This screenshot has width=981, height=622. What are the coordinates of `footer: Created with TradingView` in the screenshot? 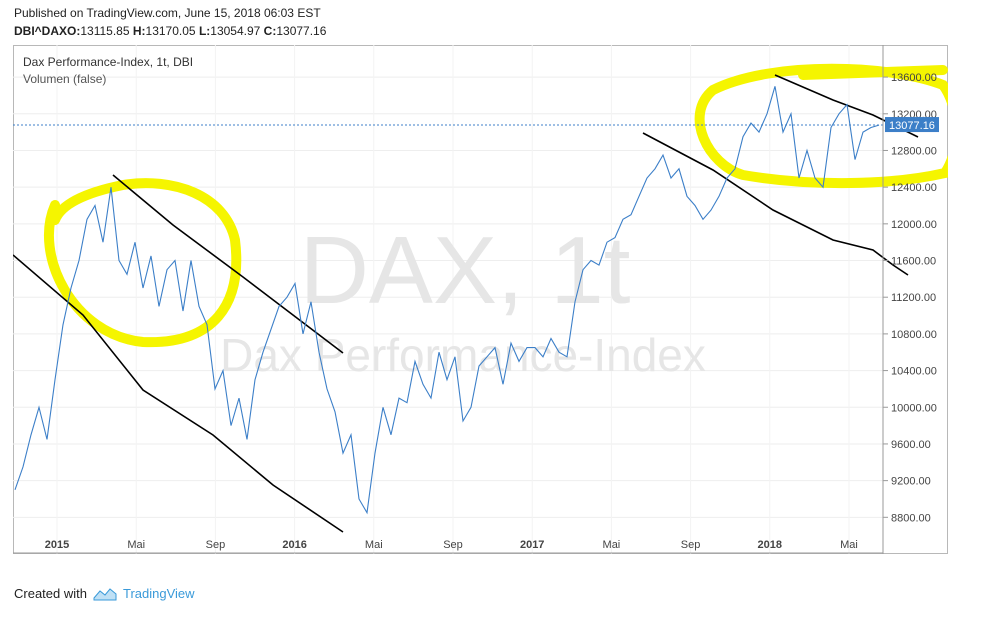 It's located at (104, 593).